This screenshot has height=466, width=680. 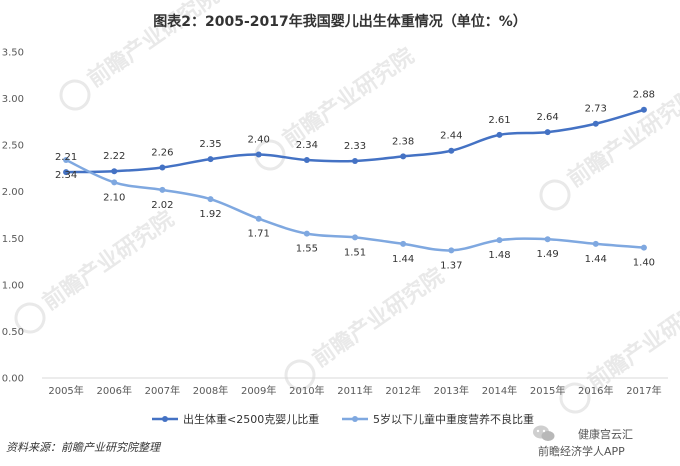 What do you see at coordinates (13, 332) in the screenshot?
I see `y-tick-label: 0.50` at bounding box center [13, 332].